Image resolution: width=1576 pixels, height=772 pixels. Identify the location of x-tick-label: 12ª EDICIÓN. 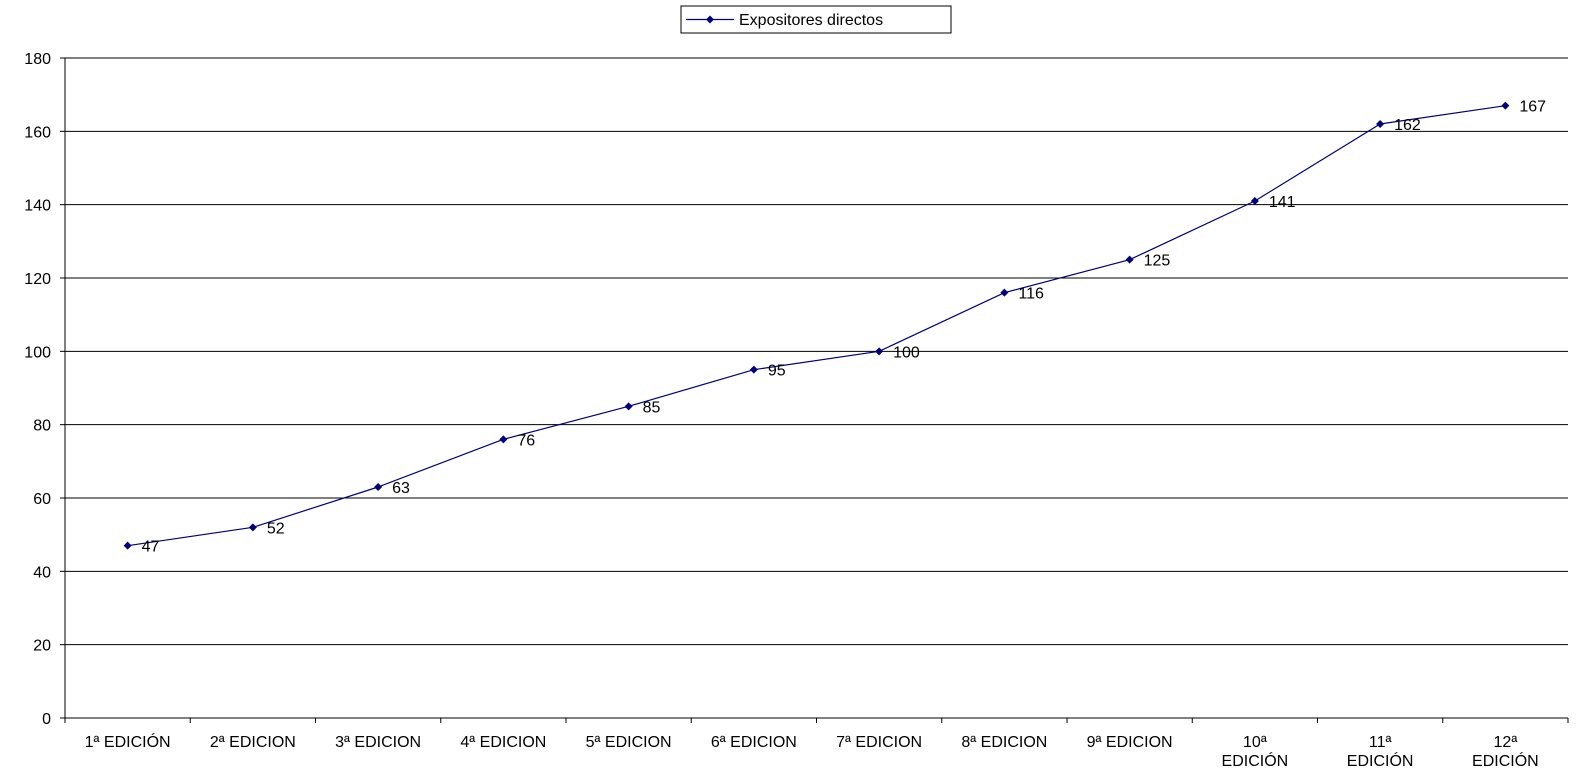
(1505, 752).